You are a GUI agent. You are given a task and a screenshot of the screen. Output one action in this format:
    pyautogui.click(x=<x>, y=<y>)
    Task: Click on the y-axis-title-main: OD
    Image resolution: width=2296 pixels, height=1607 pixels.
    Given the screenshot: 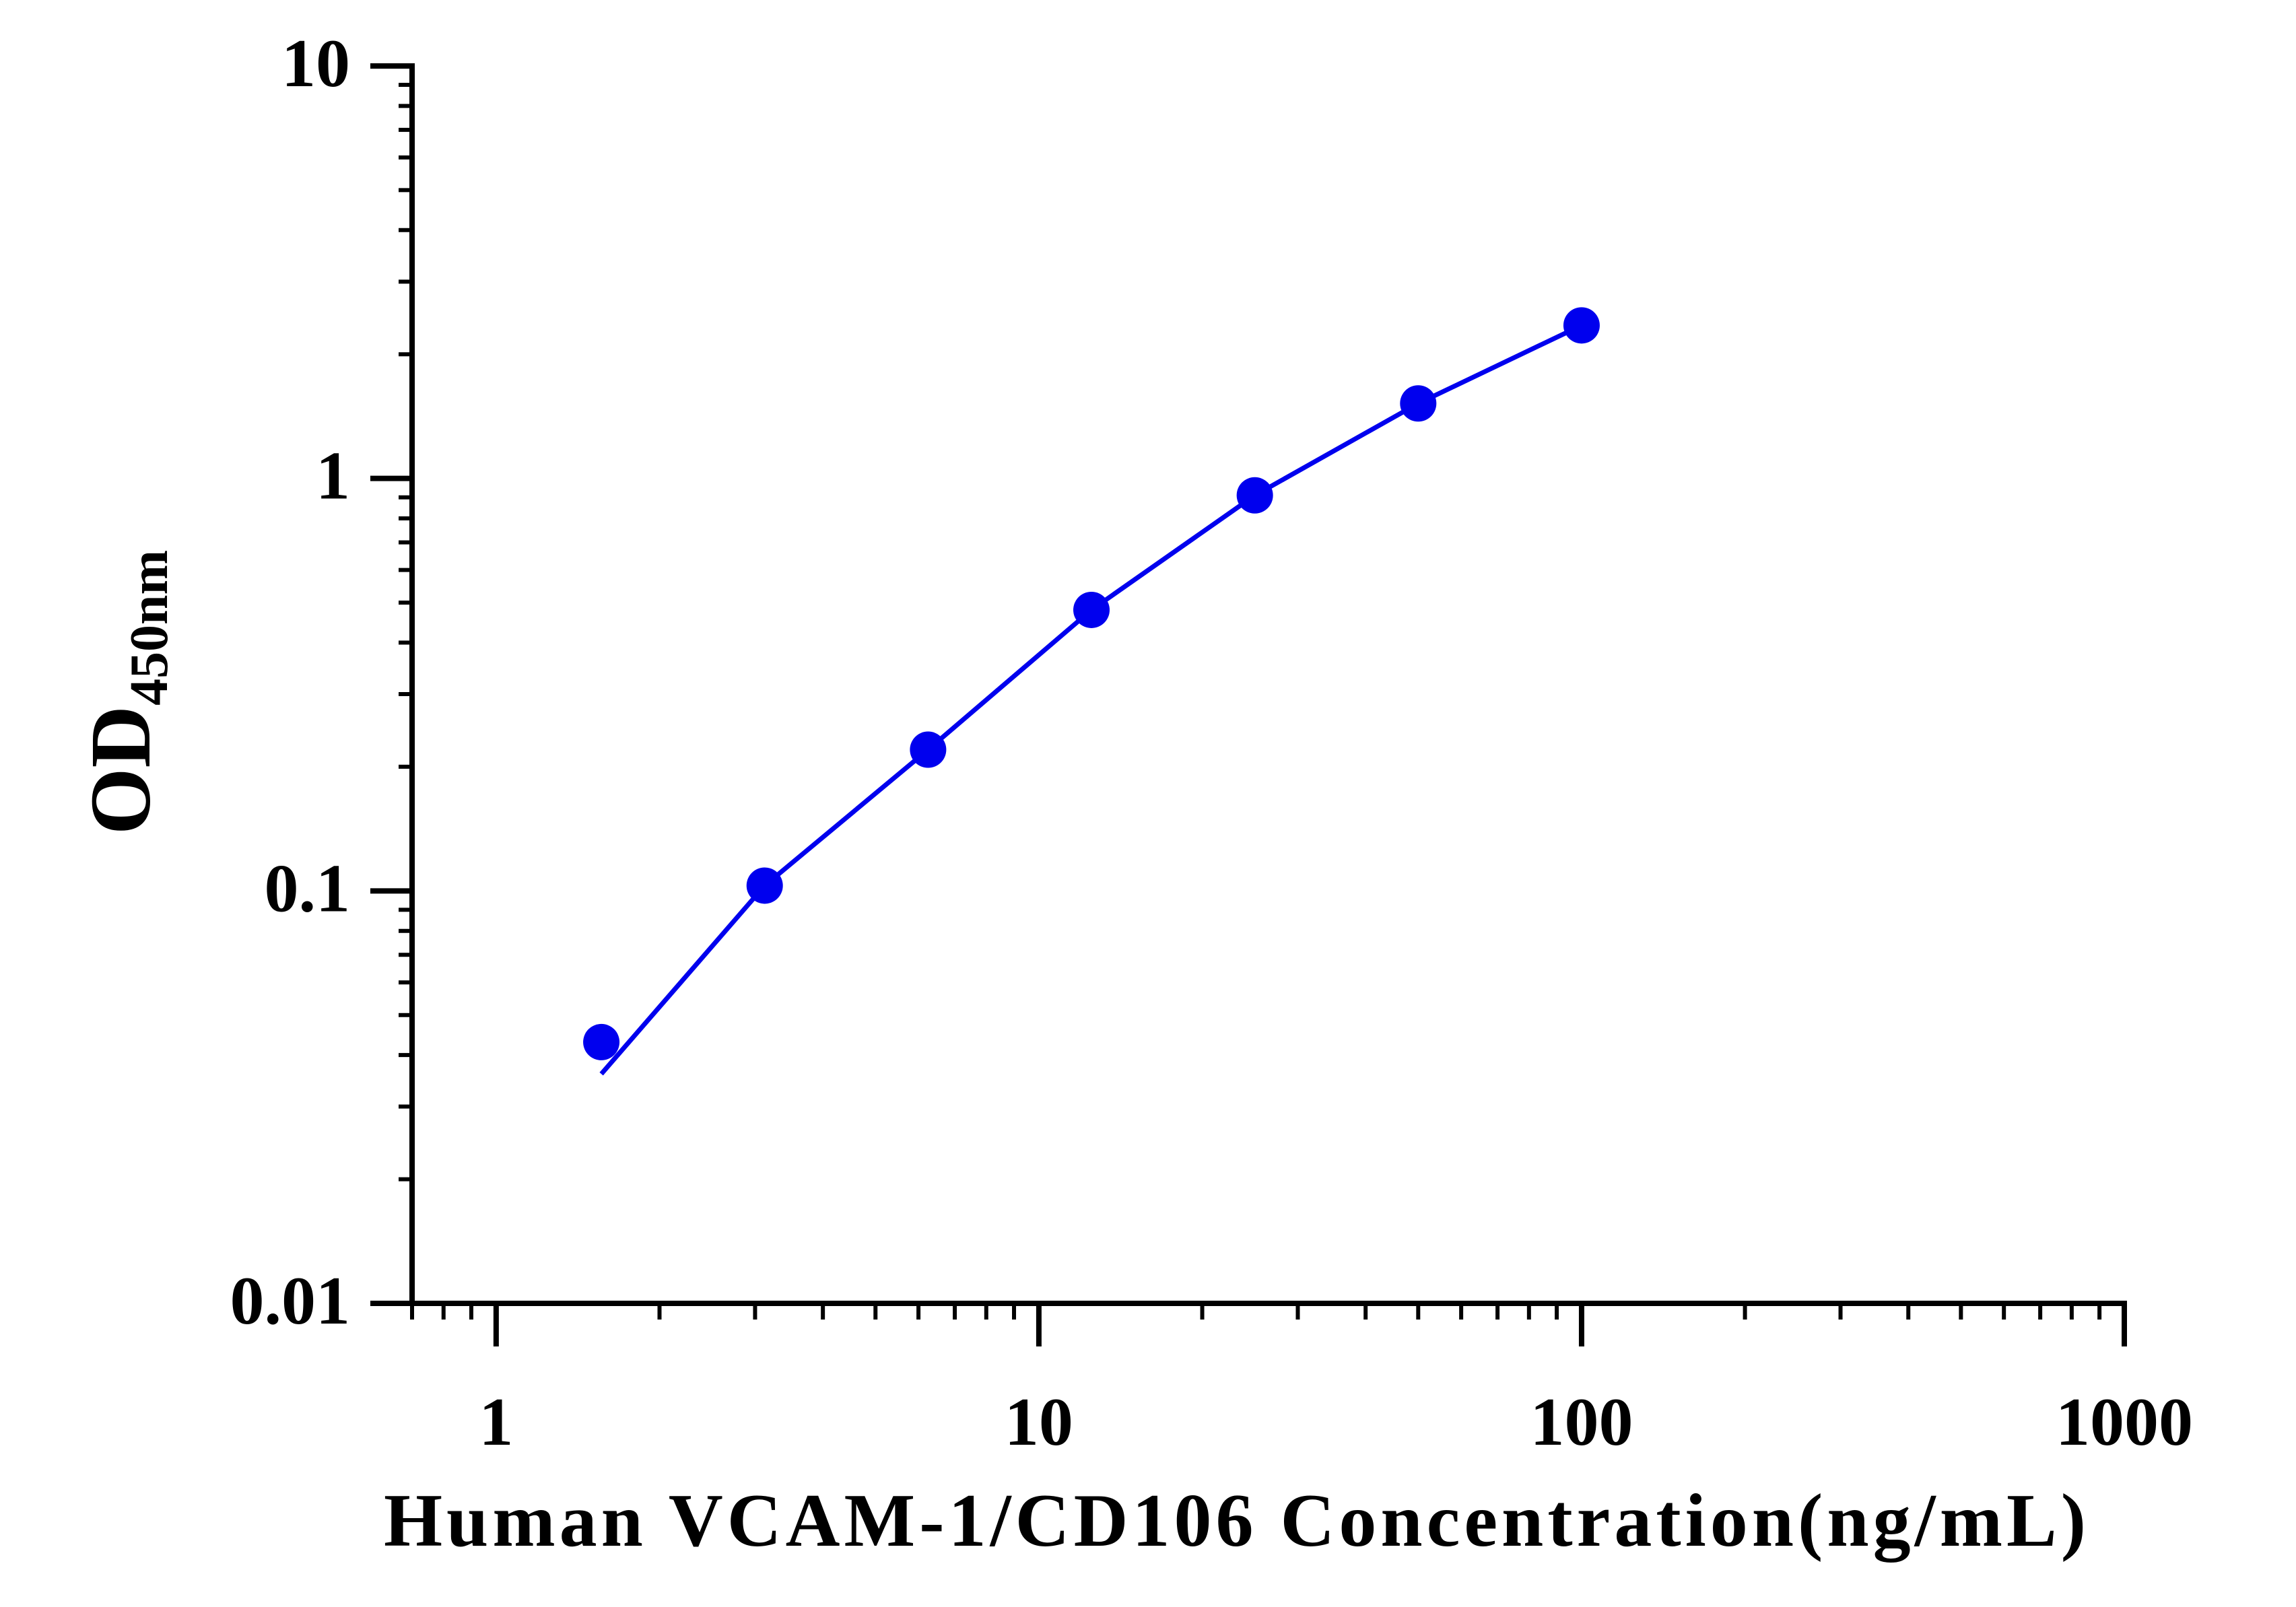 What is the action you would take?
    pyautogui.click(x=120, y=771)
    